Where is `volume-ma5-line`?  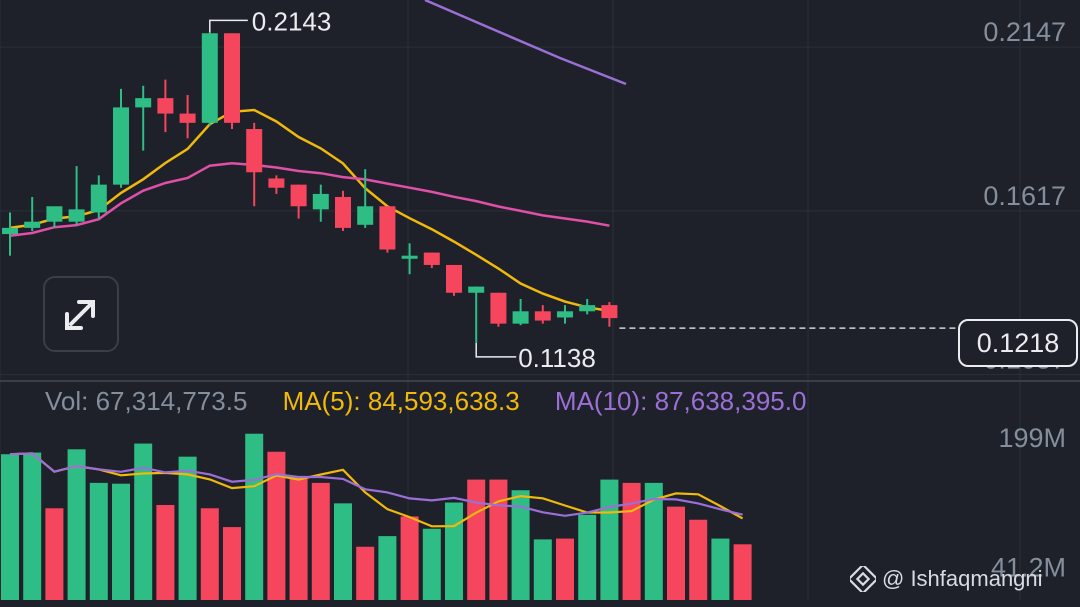
volume-ma5-line is located at coordinates (376, 490).